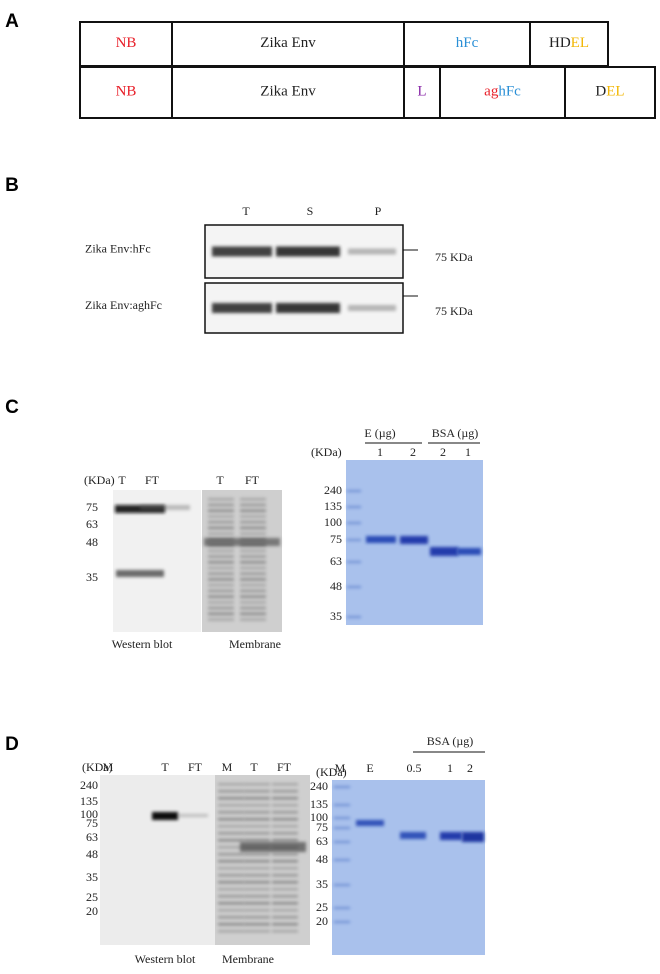 This screenshot has height=974, width=660. I want to click on group-label: BSA (µg), so click(455, 433).